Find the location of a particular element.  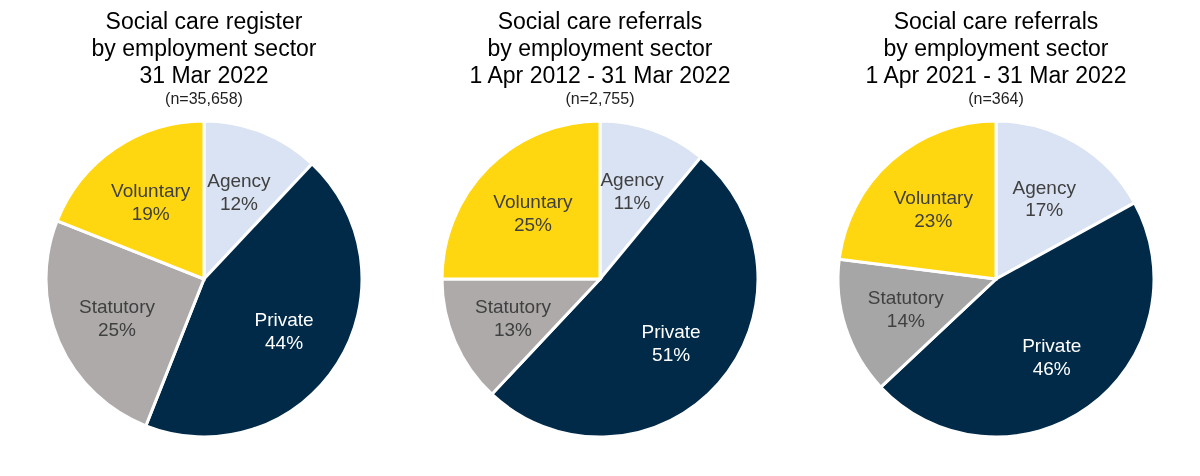

data-label: 23% is located at coordinates (933, 220).